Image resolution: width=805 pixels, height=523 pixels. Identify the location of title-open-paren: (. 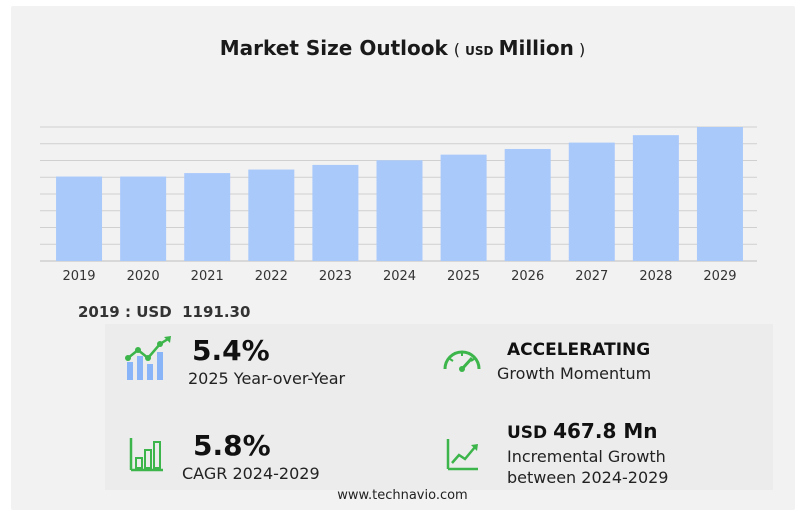
(457, 49).